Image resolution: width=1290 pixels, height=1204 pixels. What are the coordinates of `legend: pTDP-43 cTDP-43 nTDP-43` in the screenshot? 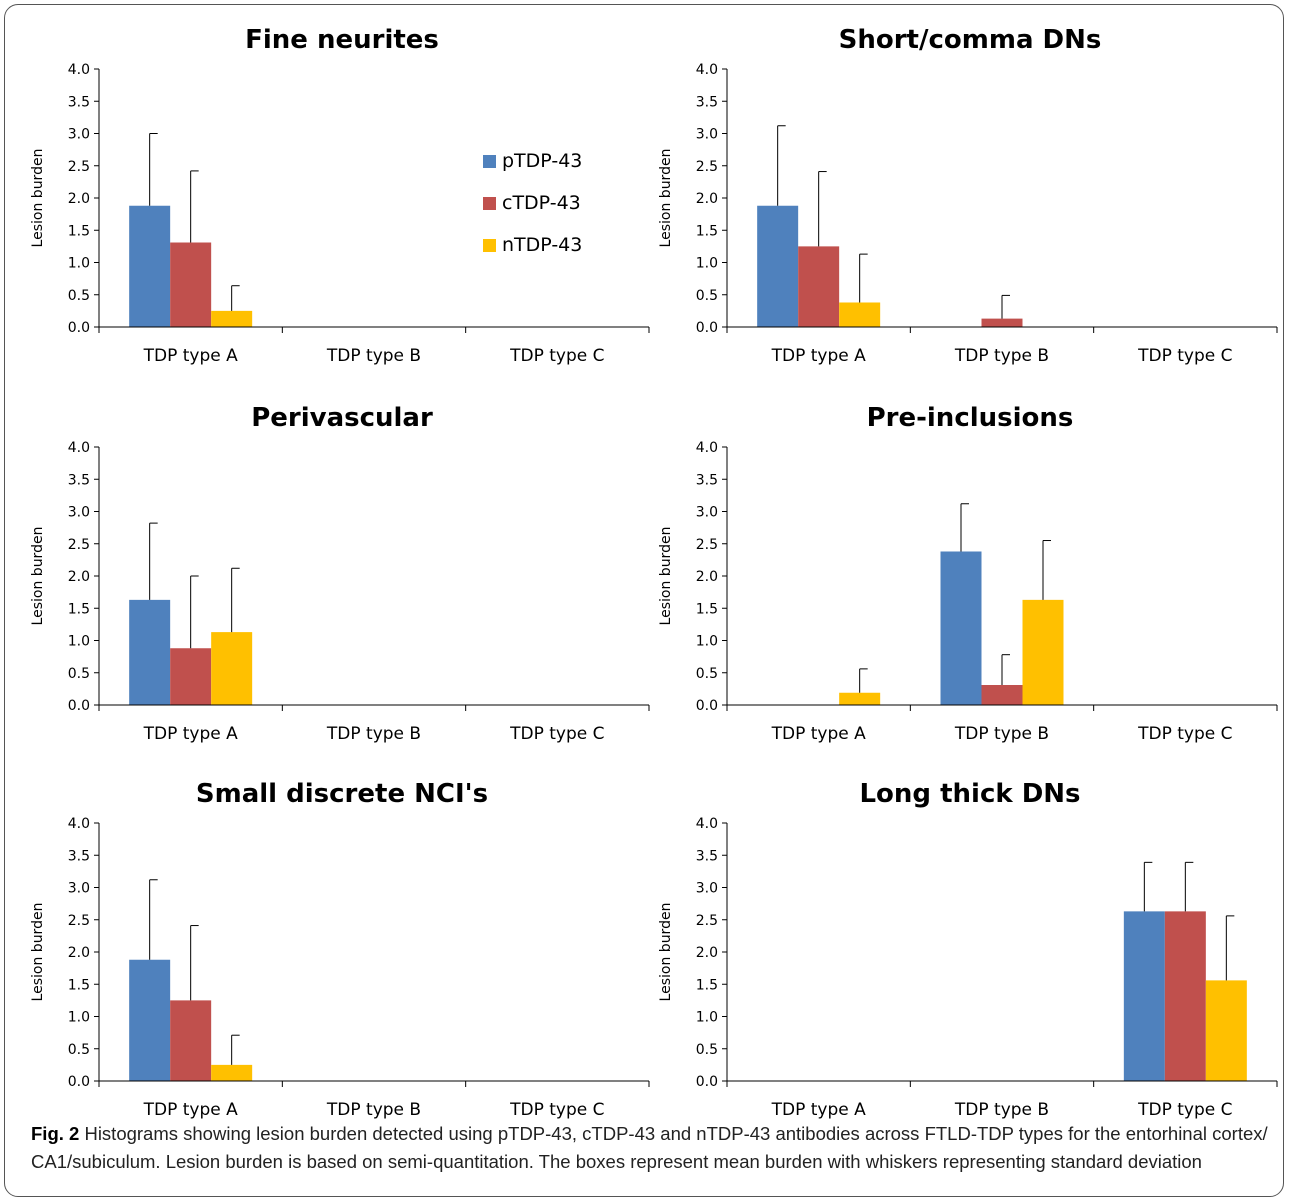 It's located at (532, 203).